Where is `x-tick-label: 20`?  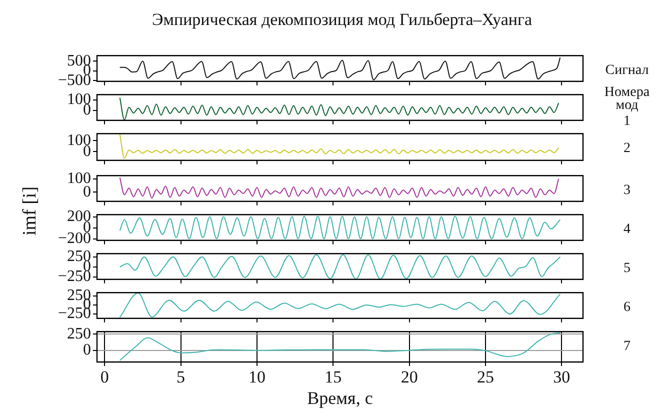
x-tick-label: 20 is located at coordinates (409, 377).